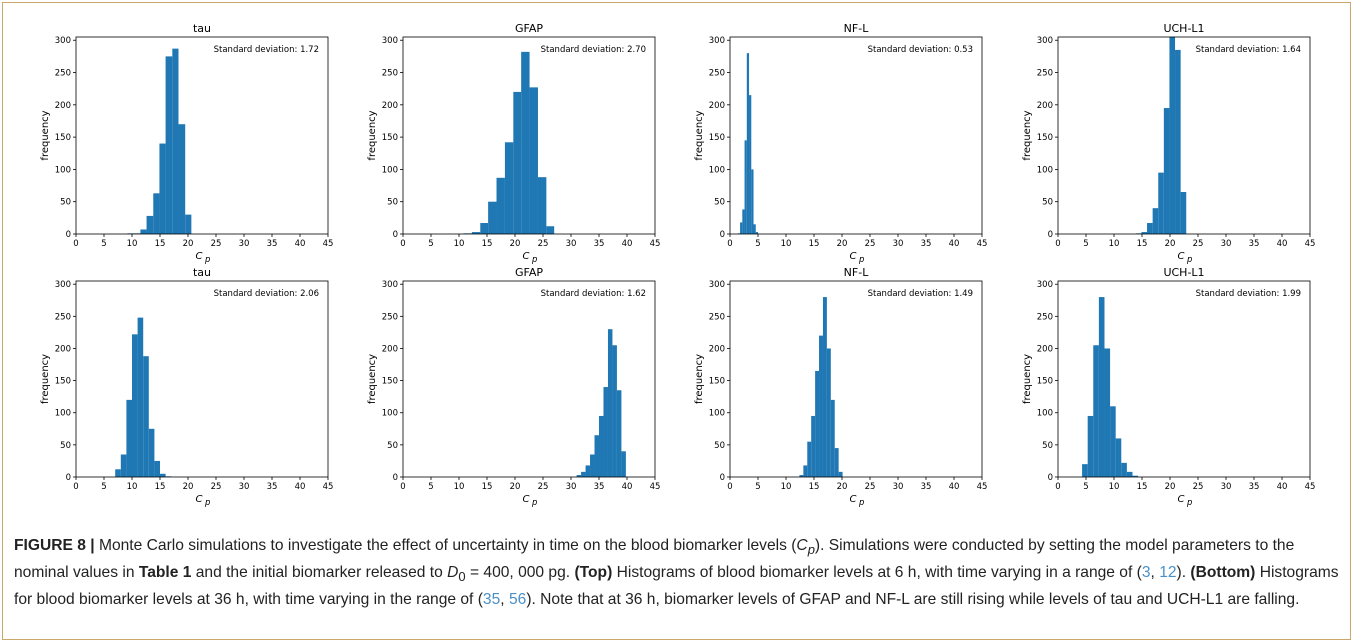 This screenshot has height=644, width=1355. What do you see at coordinates (1146, 573) in the screenshot?
I see `caption-ref-3: 3` at bounding box center [1146, 573].